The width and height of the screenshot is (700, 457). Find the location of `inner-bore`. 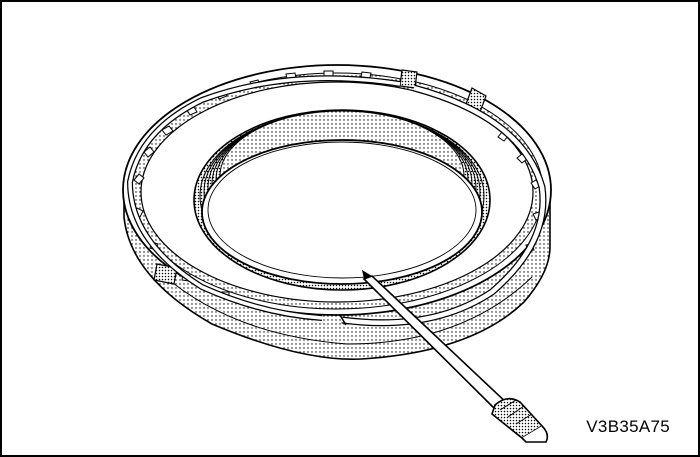

inner-bore is located at coordinates (342, 212).